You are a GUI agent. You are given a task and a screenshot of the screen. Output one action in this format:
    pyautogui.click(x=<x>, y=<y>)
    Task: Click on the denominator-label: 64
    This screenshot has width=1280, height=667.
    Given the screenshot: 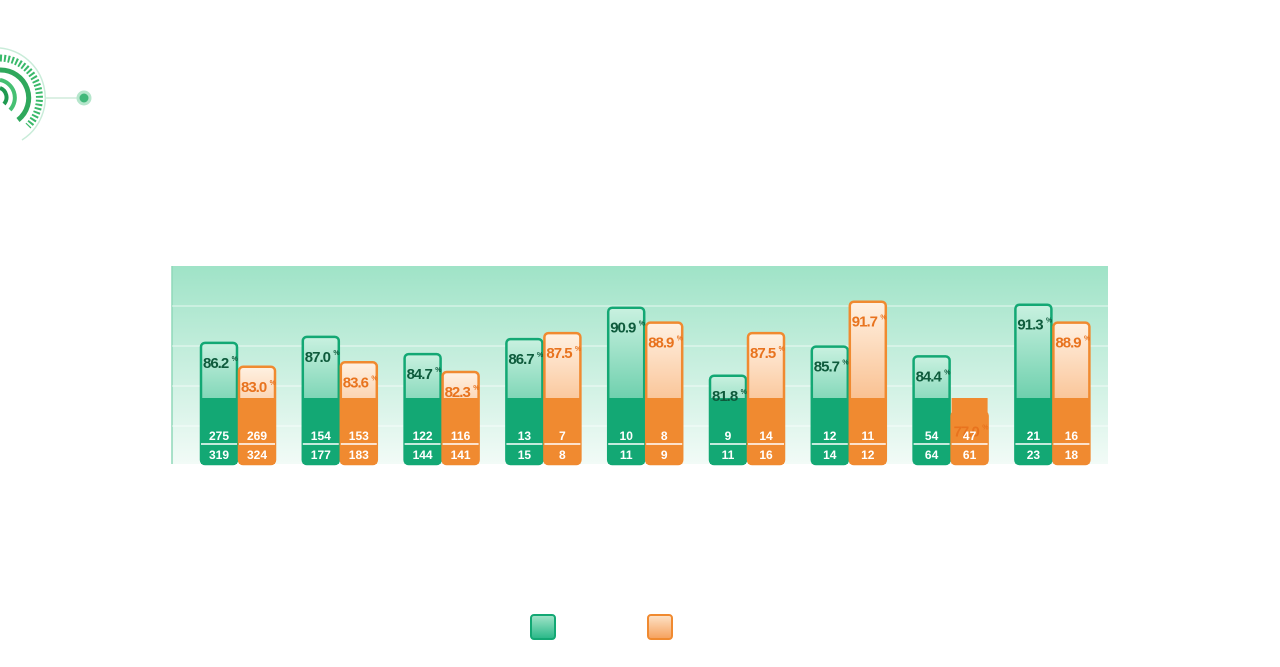 What is the action you would take?
    pyautogui.click(x=932, y=455)
    